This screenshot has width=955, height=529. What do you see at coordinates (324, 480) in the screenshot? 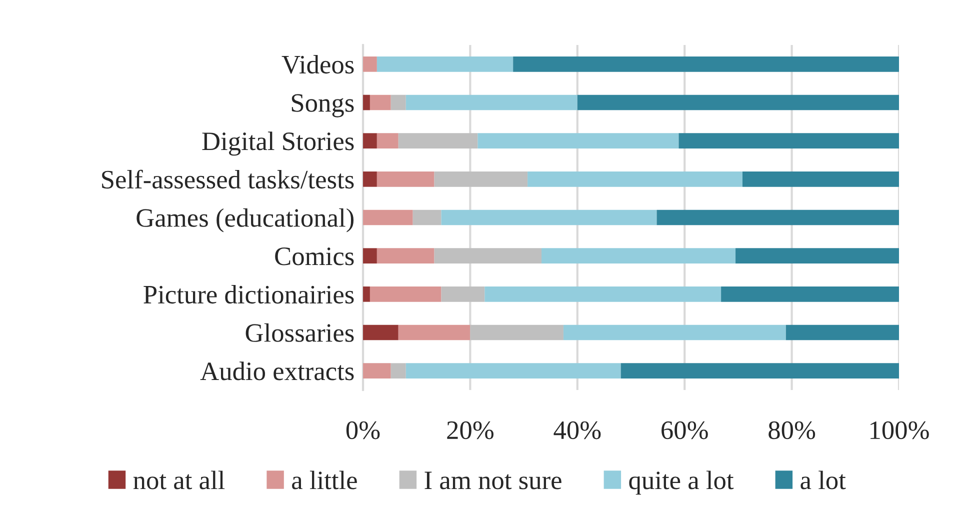
I see `legend-label: a little` at bounding box center [324, 480].